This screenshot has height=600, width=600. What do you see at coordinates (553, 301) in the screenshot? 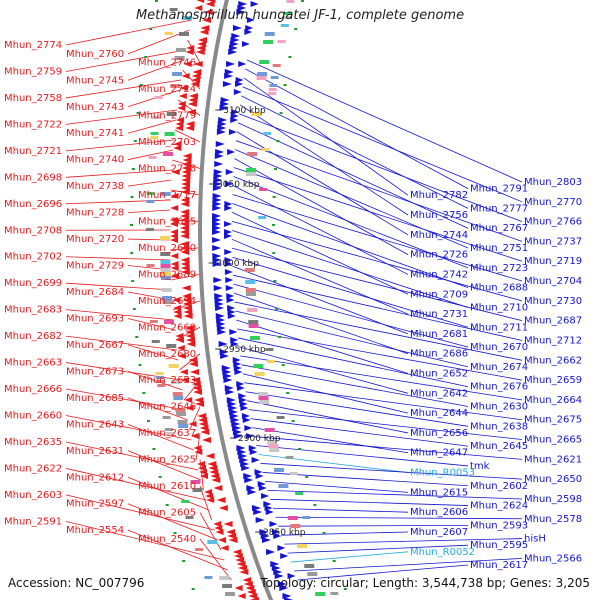
I see `reverse-gene-label: Mhun_2730` at bounding box center [553, 301].